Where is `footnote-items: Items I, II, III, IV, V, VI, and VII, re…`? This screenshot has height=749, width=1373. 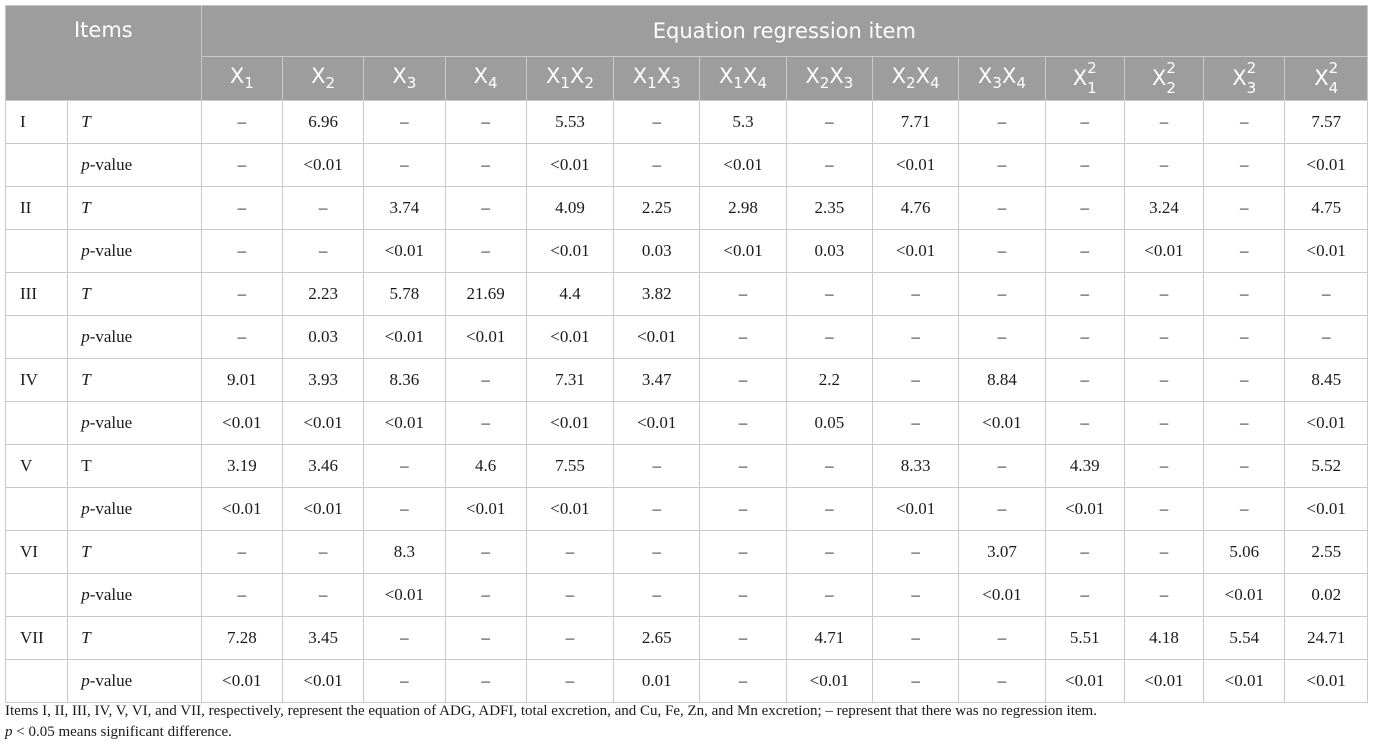 footnote-items: Items I, II, III, IV, V, VI, and VII, re… is located at coordinates (551, 711).